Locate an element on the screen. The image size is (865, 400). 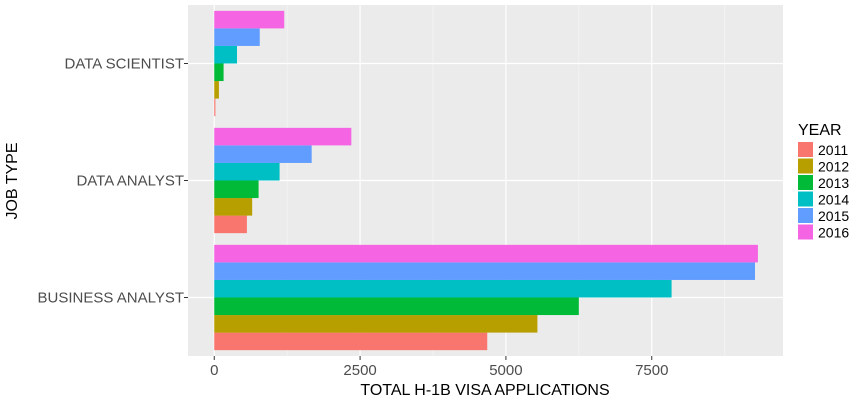
y-axis-title: JOB TYPE is located at coordinates (12, 180).